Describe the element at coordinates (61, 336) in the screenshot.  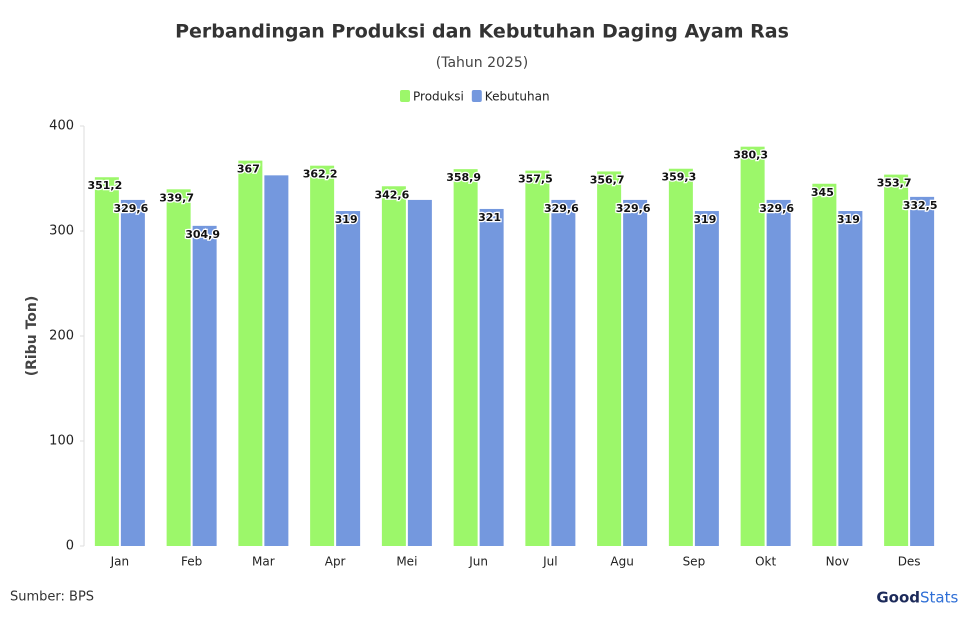
I see `y-tick-label: 200` at that location.